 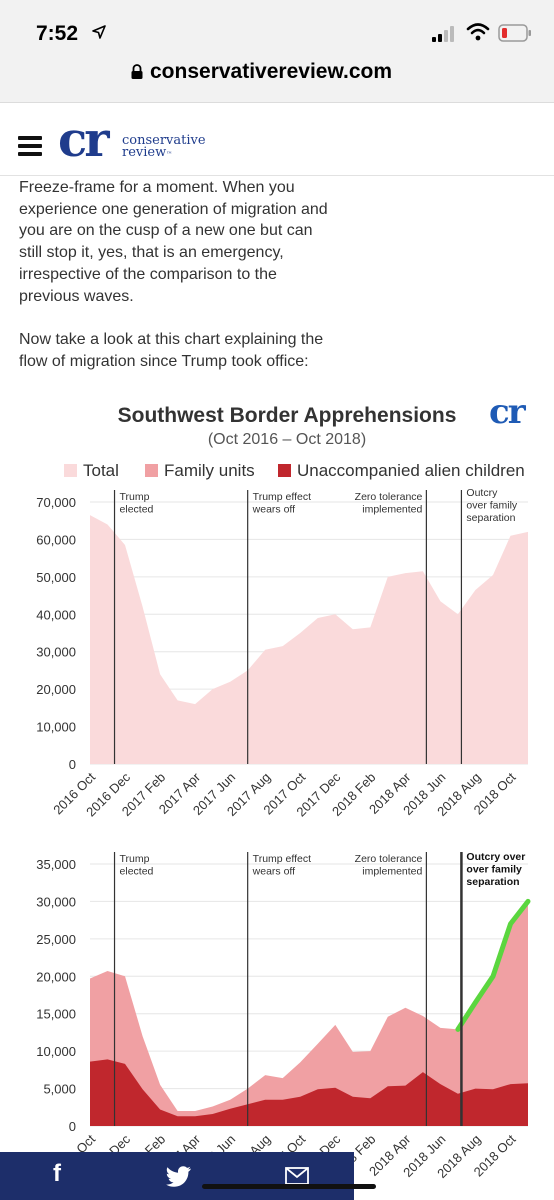 What do you see at coordinates (493, 965) in the screenshot?
I see `highlight-line` at bounding box center [493, 965].